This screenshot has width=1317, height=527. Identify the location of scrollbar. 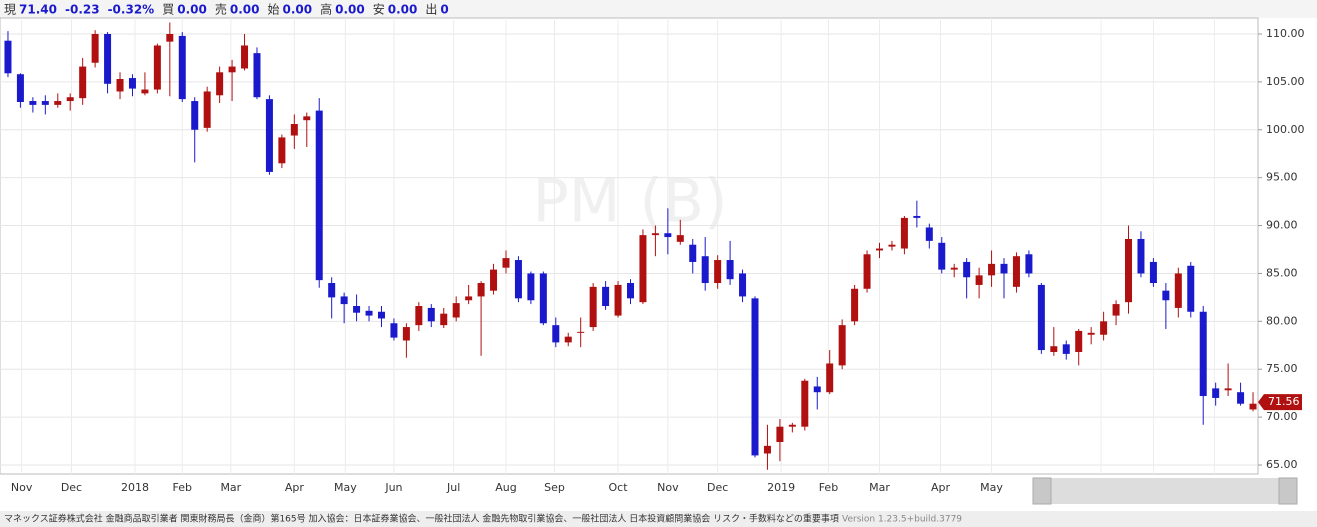
(1165, 491).